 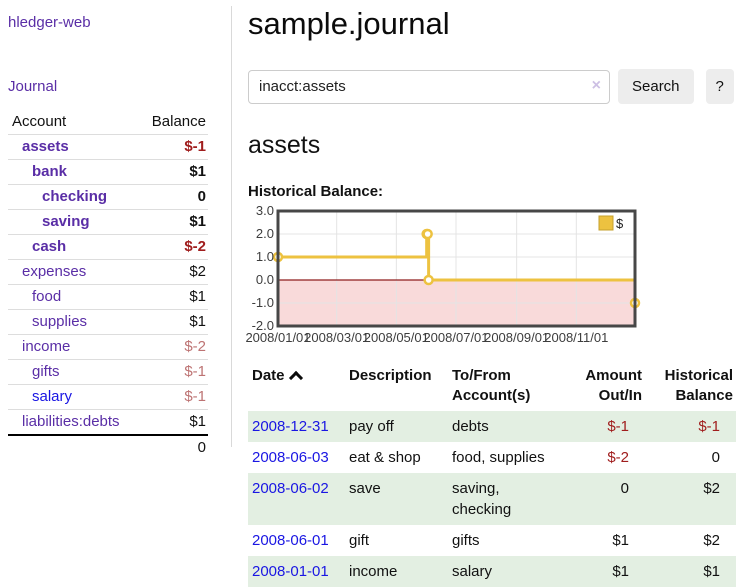 What do you see at coordinates (482, 499) in the screenshot?
I see `transaction-accounts: saving, checking` at bounding box center [482, 499].